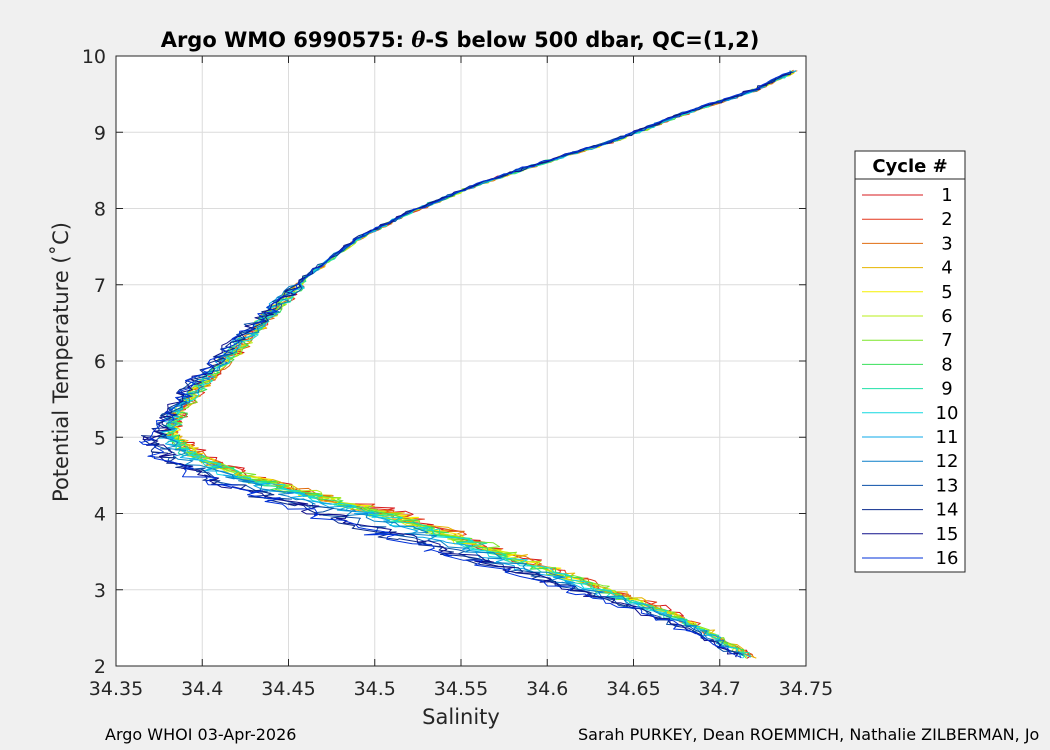 The width and height of the screenshot is (1050, 750). I want to click on legend-label-2: 2, so click(946, 219).